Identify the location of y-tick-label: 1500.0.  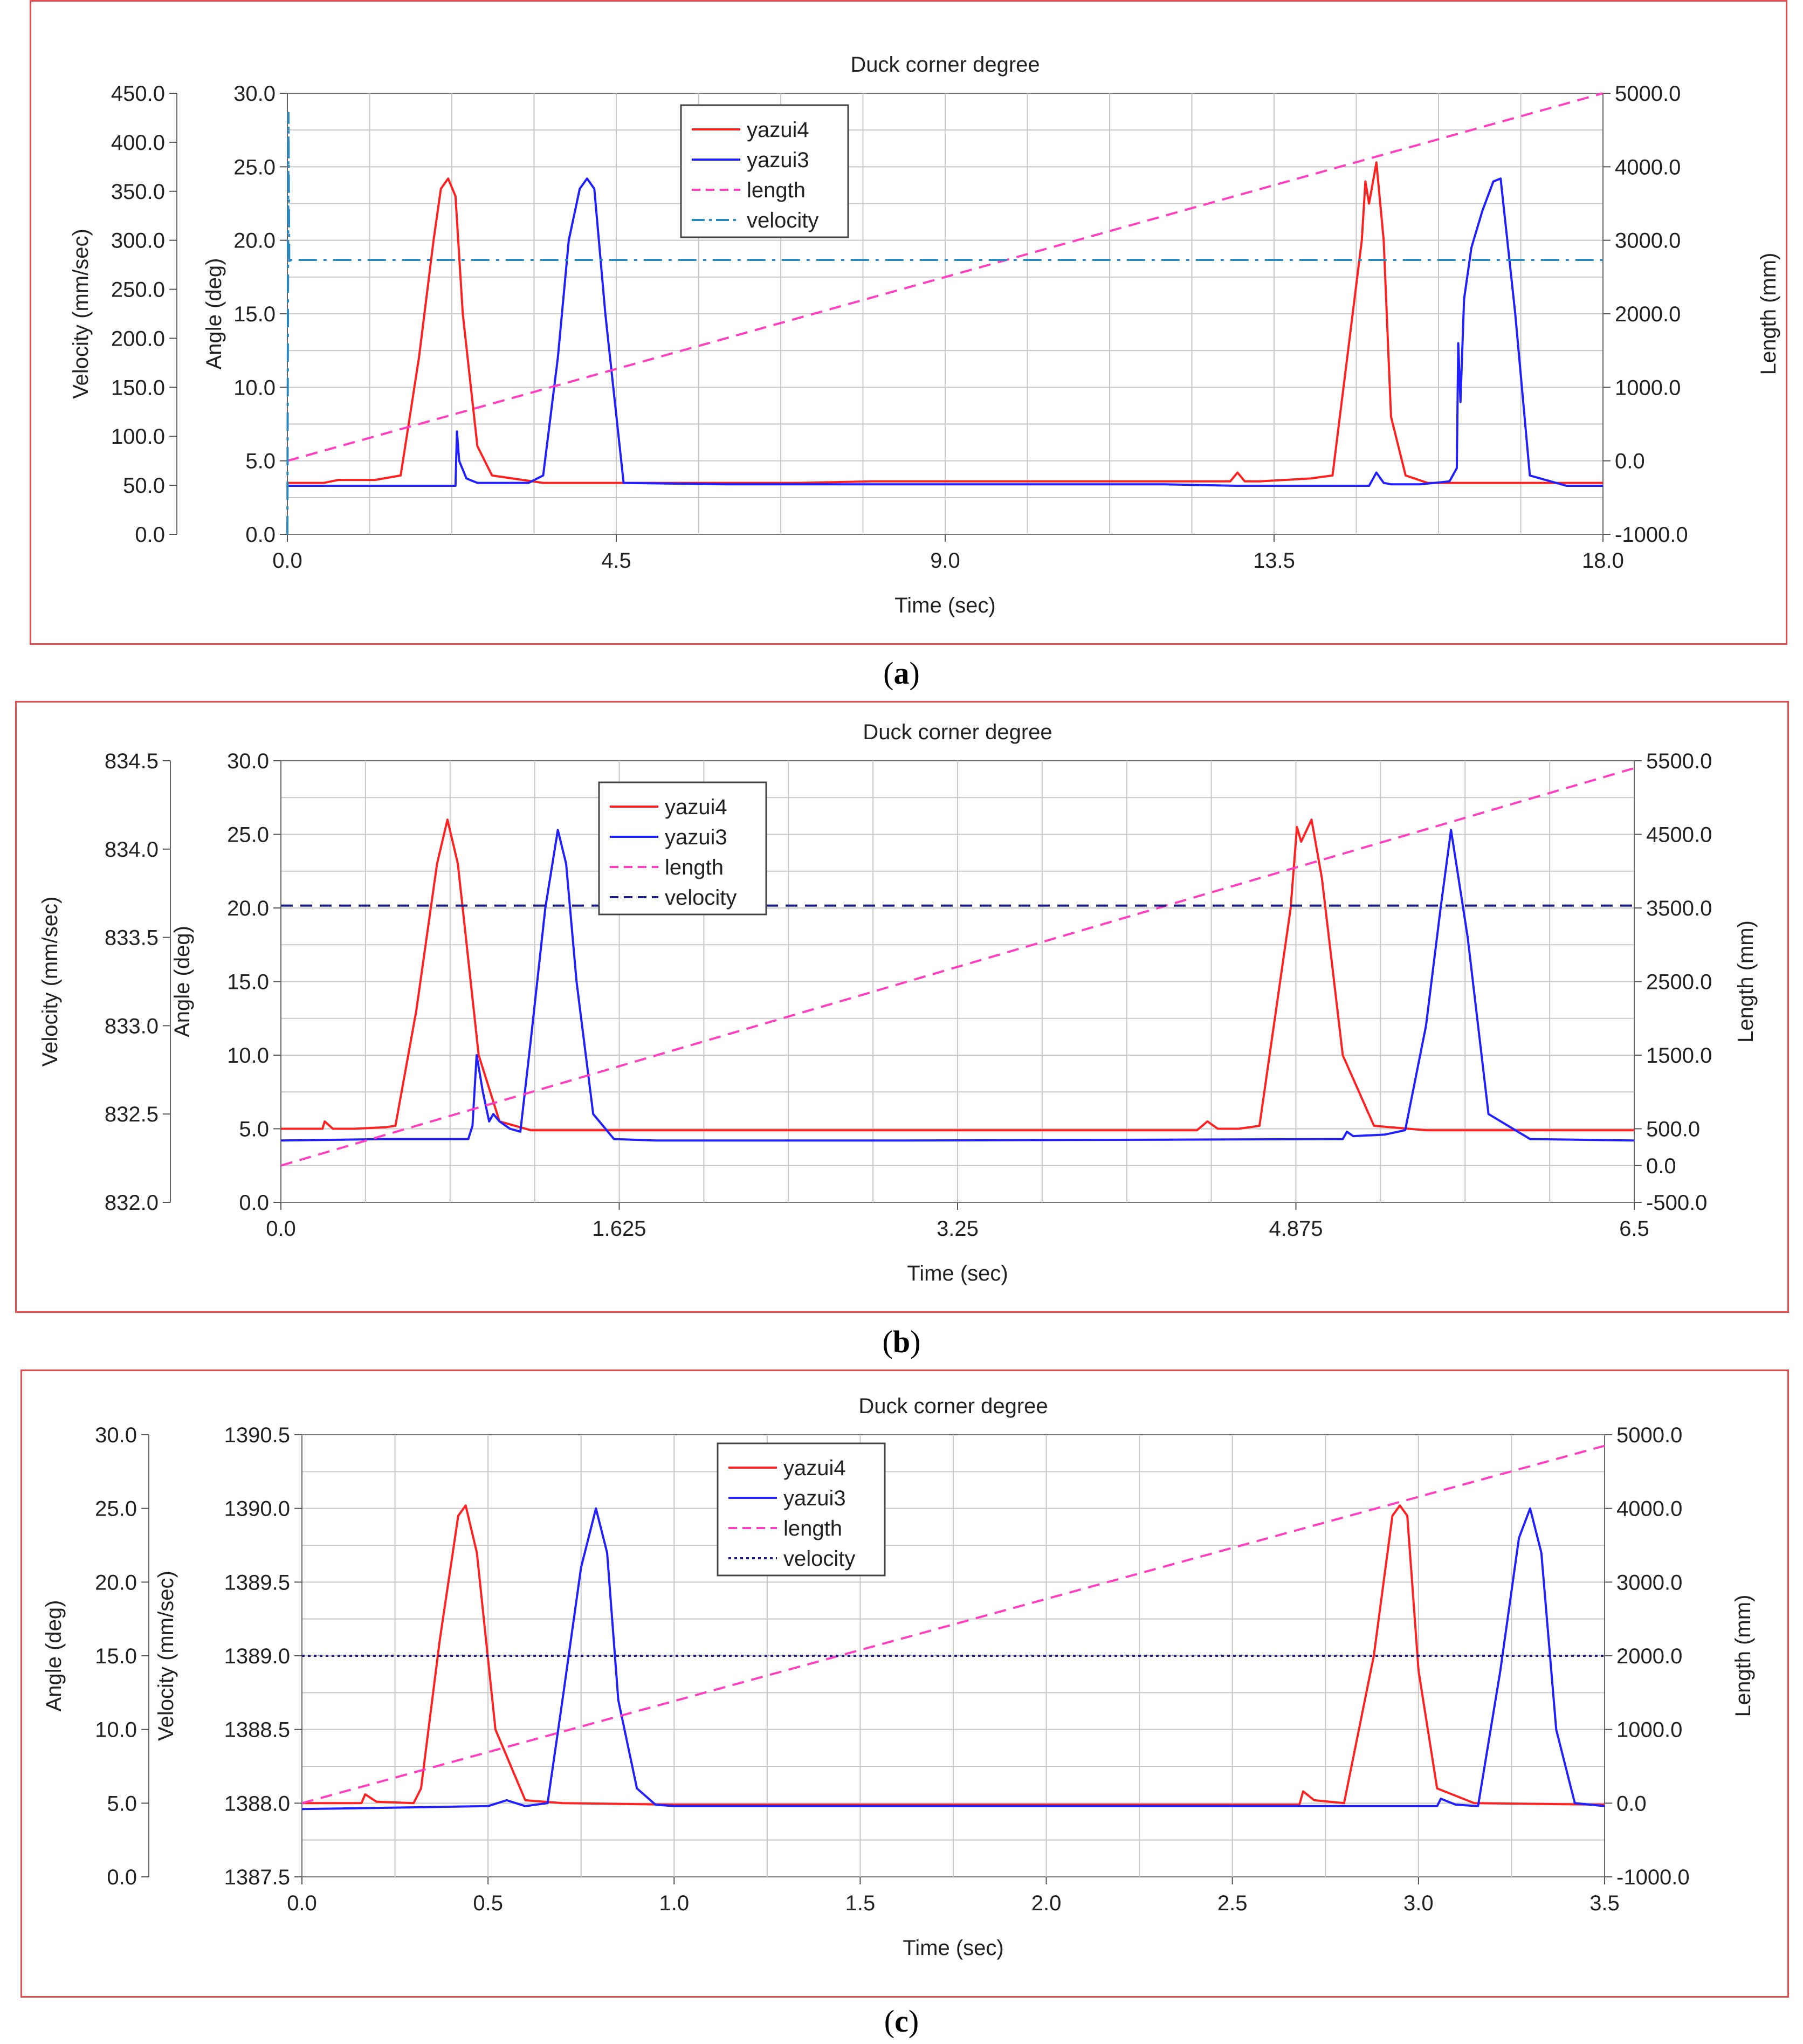
(1679, 1056).